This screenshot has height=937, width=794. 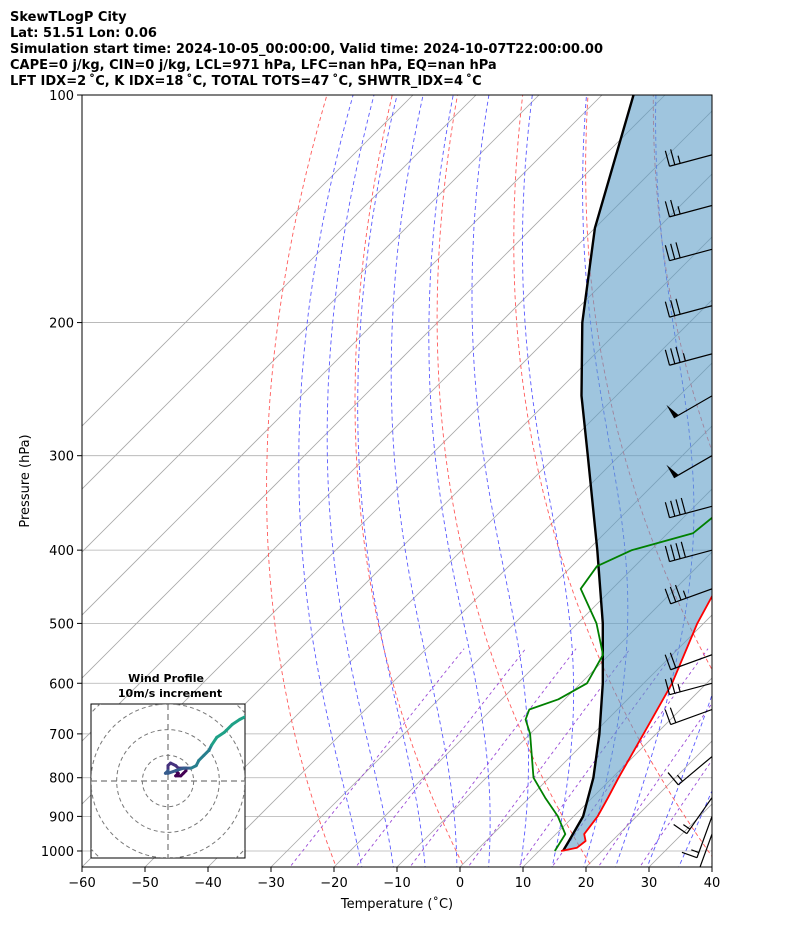 I want to click on y-tick-label: 600, so click(x=61, y=684).